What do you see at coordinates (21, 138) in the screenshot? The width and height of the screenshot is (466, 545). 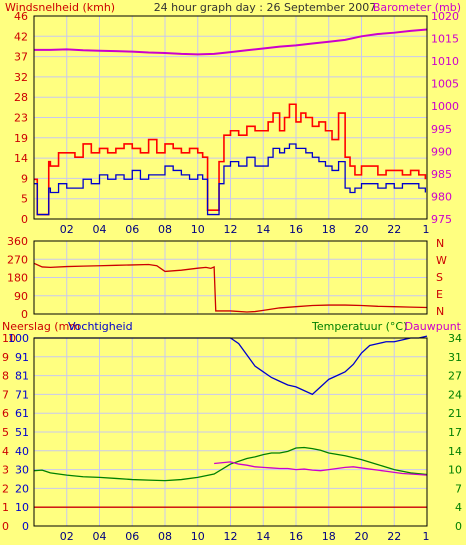 I see `windspeed-tick-label: 19` at bounding box center [21, 138].